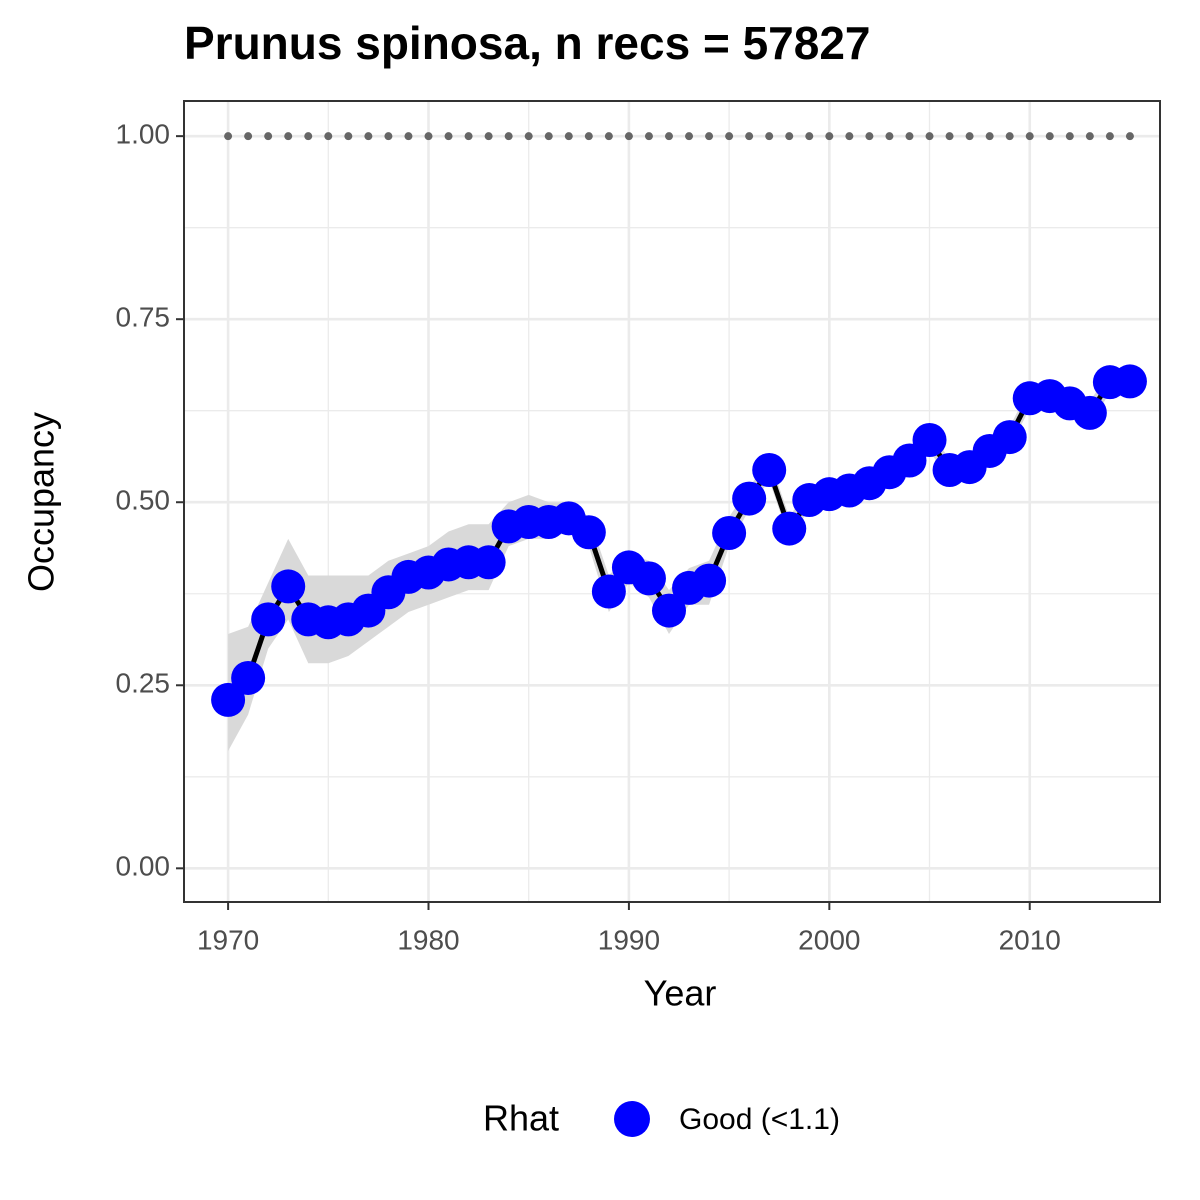 The width and height of the screenshot is (1200, 1200). I want to click on x-tick-label: 1990, so click(629, 939).